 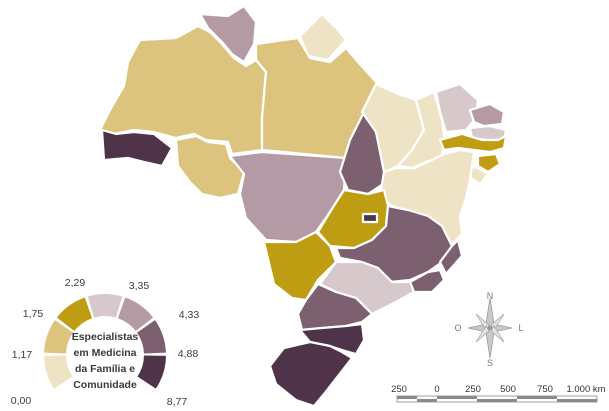 What do you see at coordinates (490, 296) in the screenshot?
I see `compass-north-label: N` at bounding box center [490, 296].